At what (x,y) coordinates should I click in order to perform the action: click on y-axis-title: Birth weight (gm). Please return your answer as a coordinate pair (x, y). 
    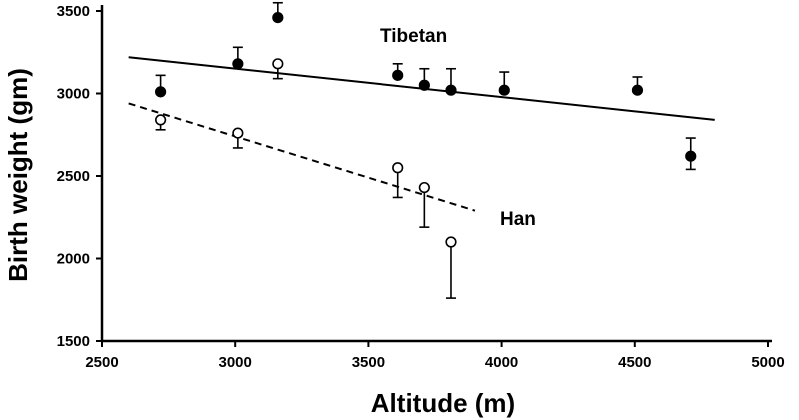
    Looking at the image, I should click on (18, 175).